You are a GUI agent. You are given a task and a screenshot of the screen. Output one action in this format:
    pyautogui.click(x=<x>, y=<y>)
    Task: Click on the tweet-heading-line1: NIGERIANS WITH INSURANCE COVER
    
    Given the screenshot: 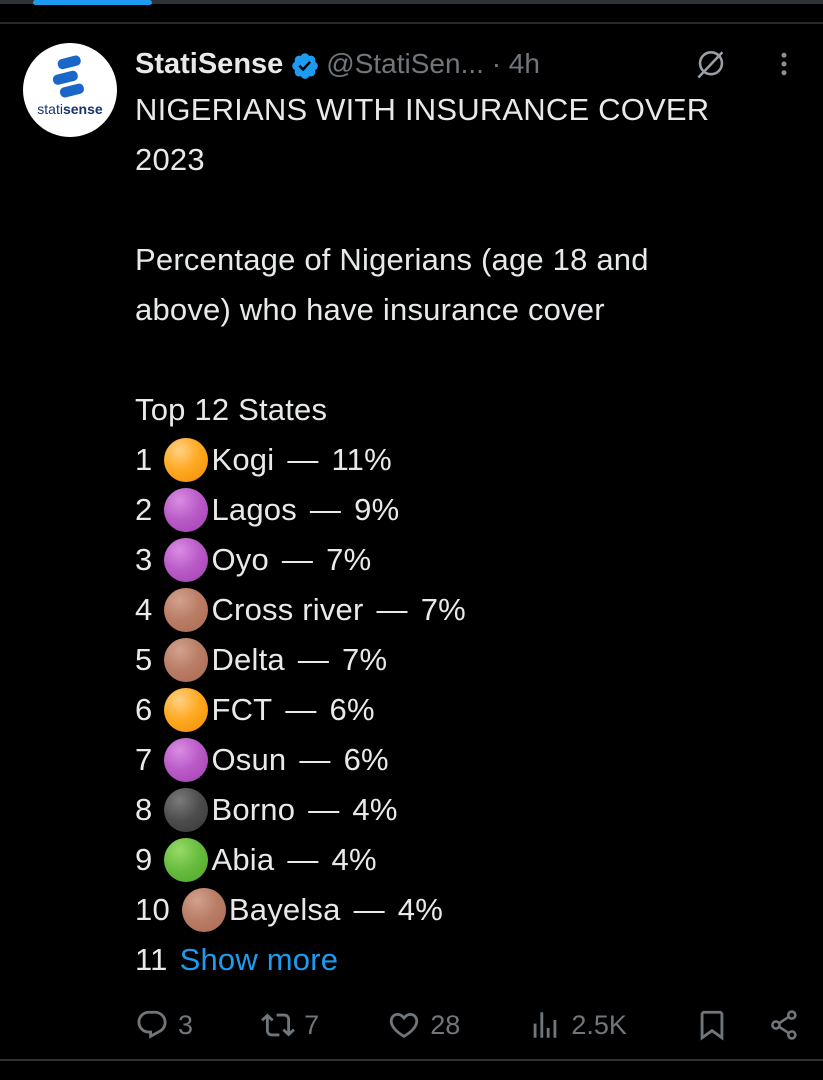 What is the action you would take?
    pyautogui.click(x=422, y=109)
    